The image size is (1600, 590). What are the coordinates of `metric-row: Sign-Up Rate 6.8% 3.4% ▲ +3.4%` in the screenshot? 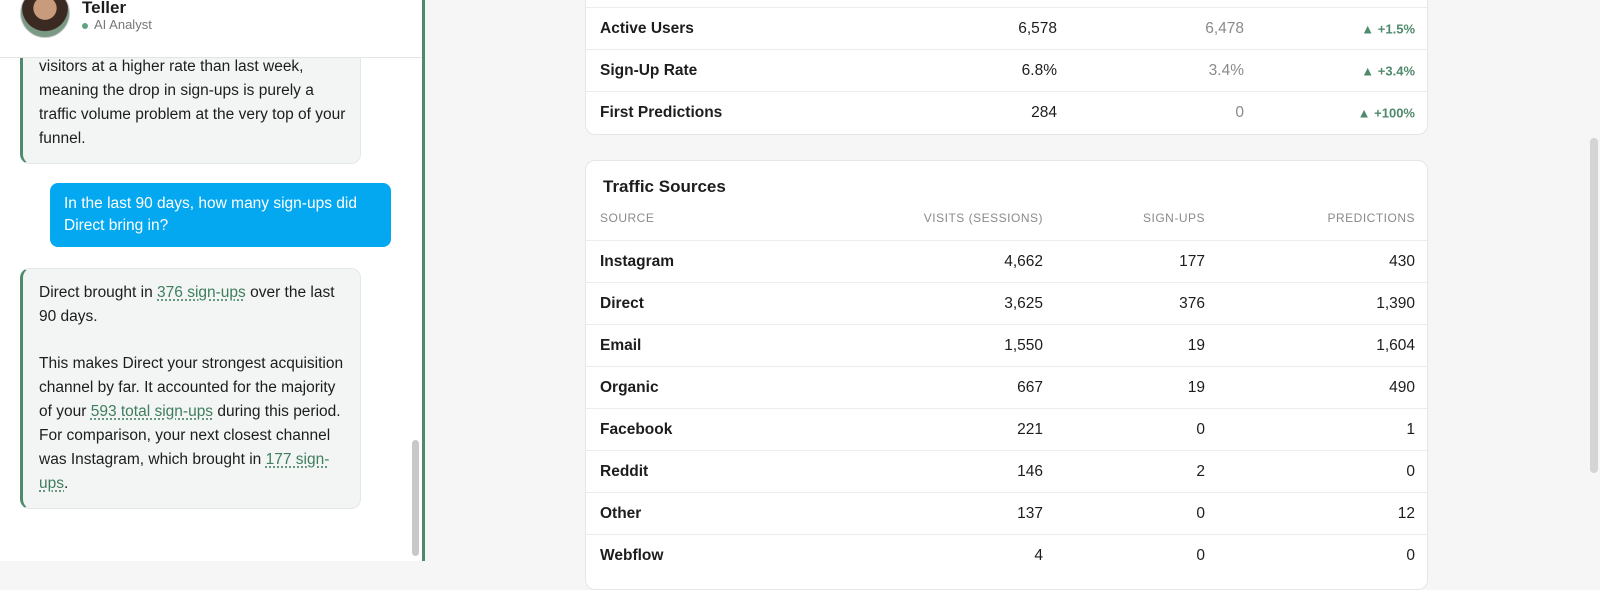 It's located at (1006, 70).